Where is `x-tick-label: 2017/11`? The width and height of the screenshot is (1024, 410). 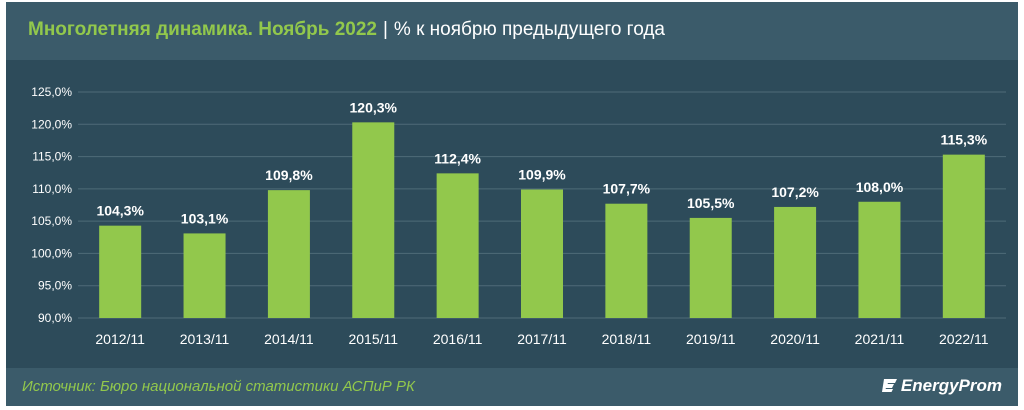
x-tick-label: 2017/11 is located at coordinates (542, 339).